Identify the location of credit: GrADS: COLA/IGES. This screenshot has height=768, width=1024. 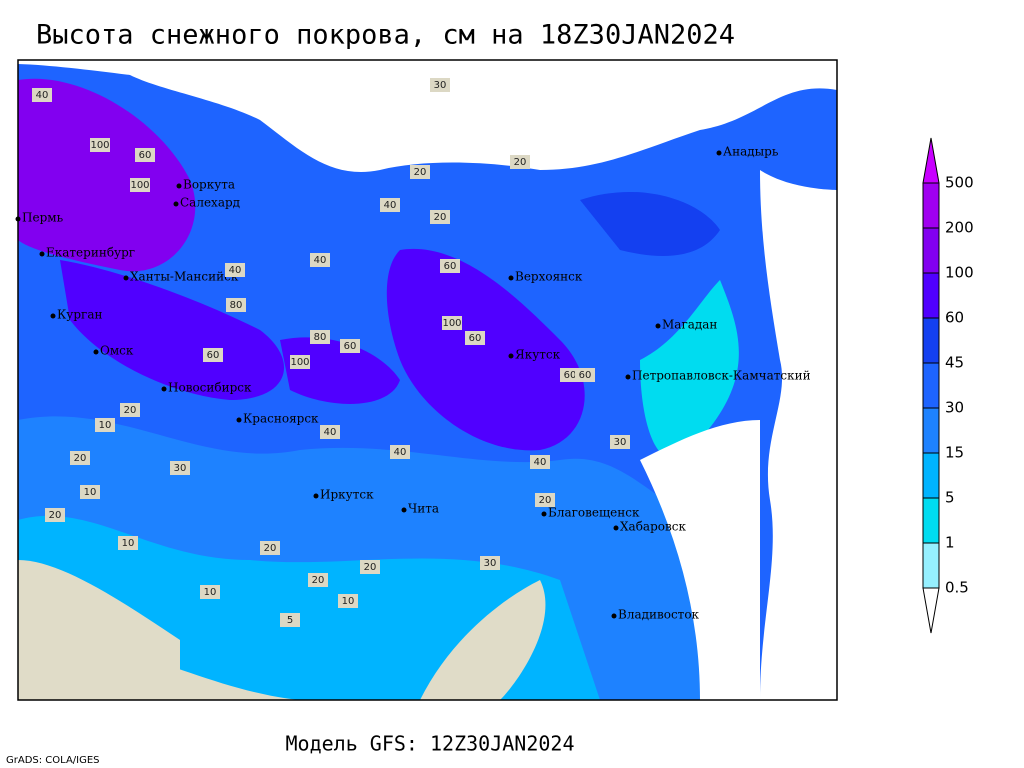
(53, 760).